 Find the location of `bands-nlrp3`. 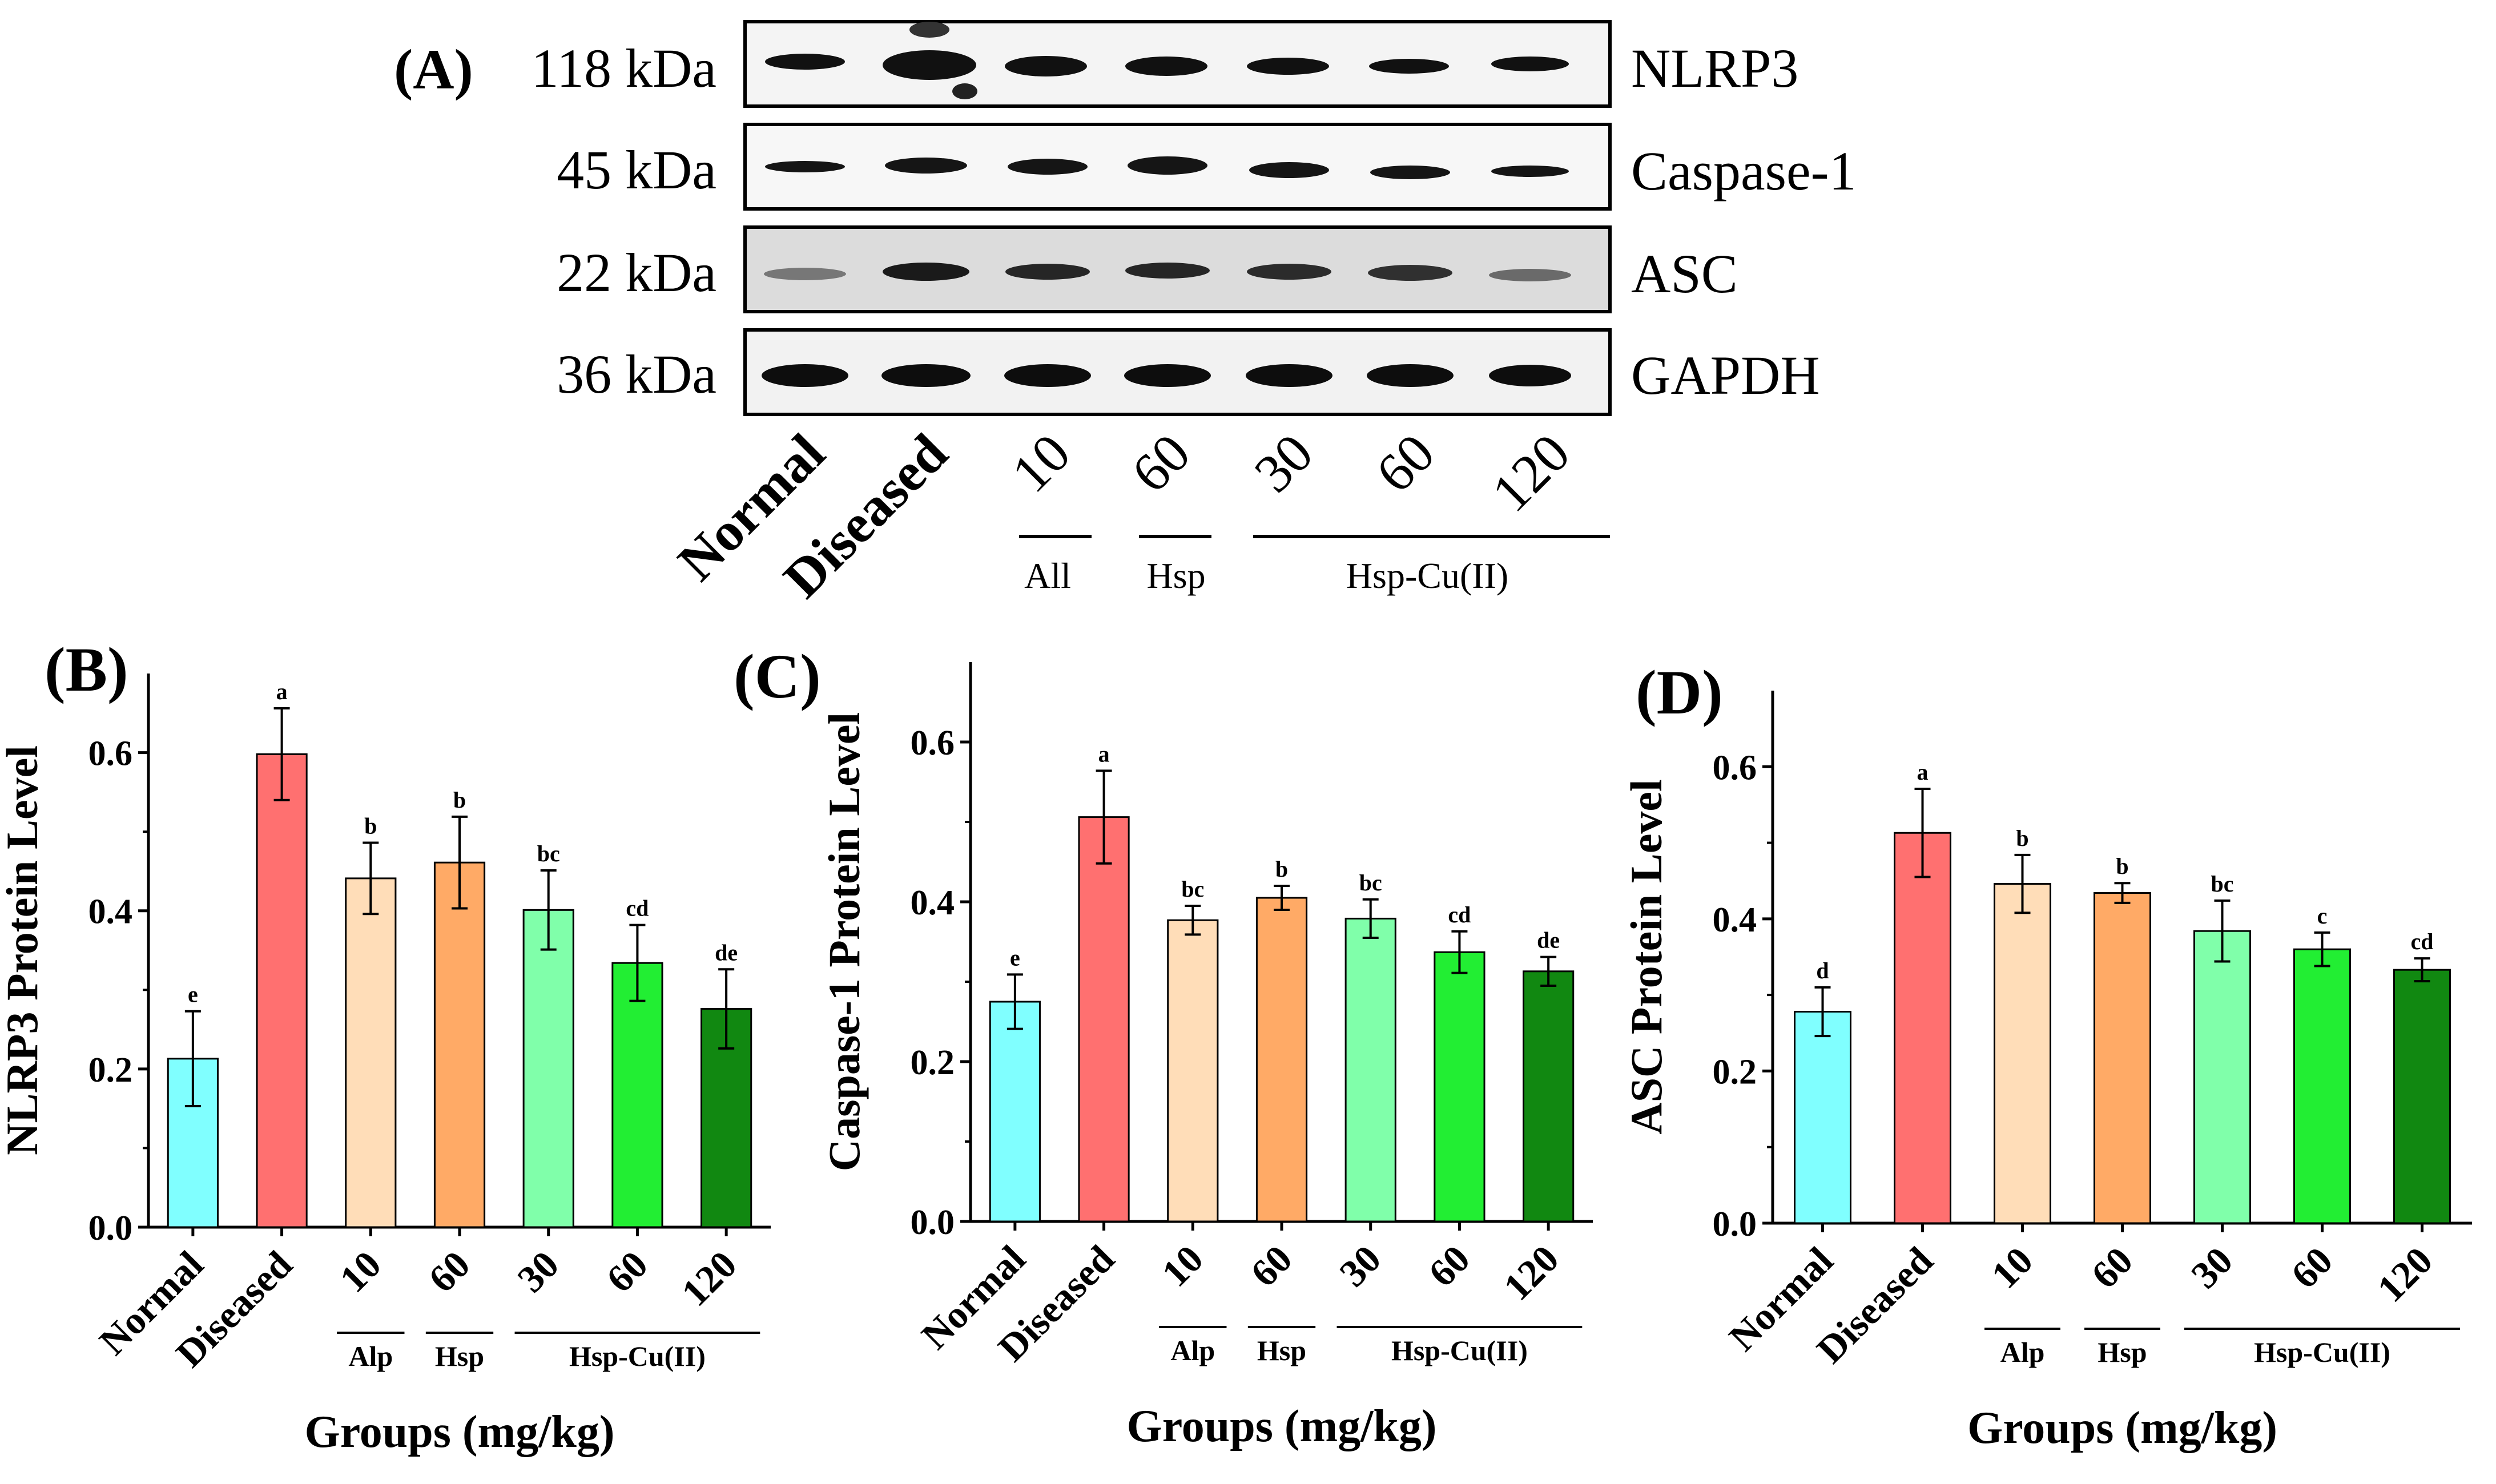

bands-nlrp3 is located at coordinates (1167, 60).